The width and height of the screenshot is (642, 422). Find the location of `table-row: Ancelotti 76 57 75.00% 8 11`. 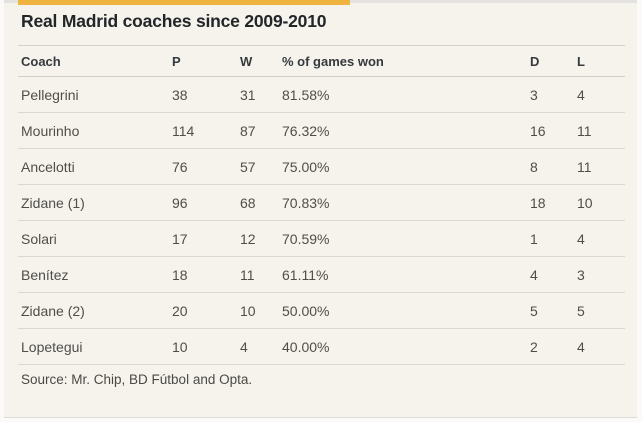

table-row: Ancelotti 76 57 75.00% 8 11 is located at coordinates (321, 167).